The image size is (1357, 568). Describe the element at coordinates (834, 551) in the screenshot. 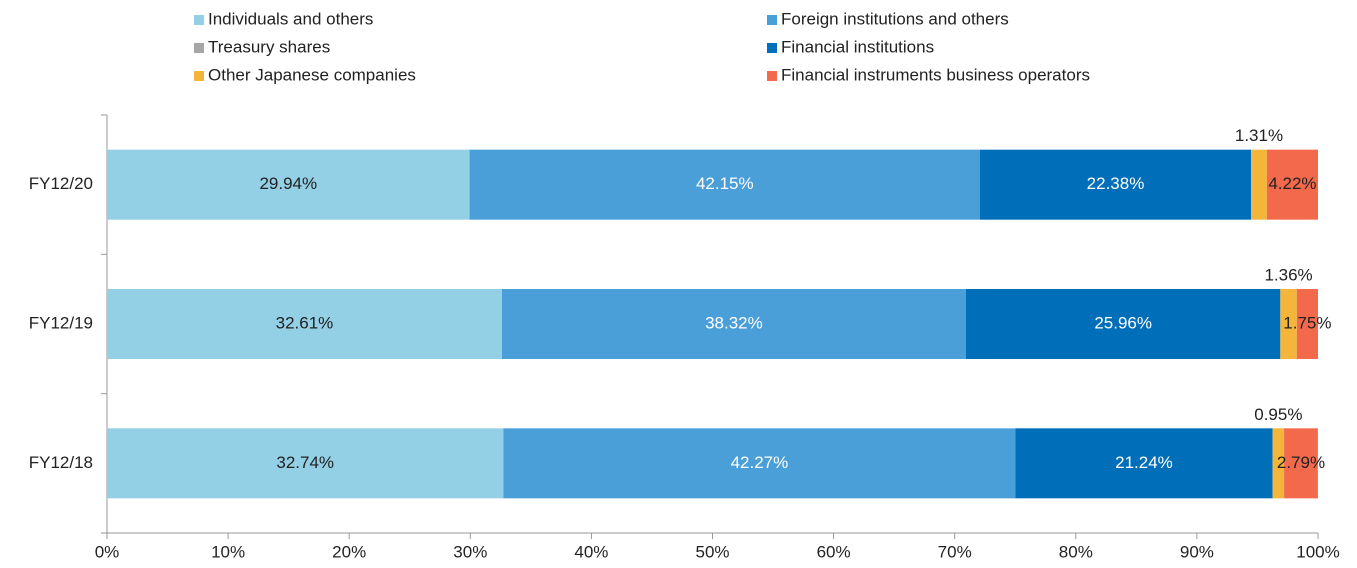

I see `x-tick-label: 60%` at that location.